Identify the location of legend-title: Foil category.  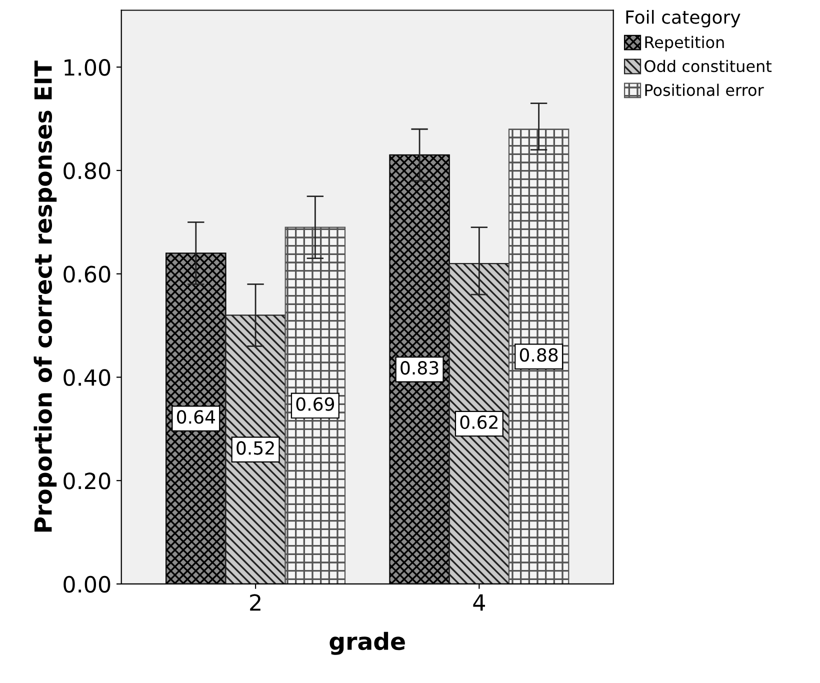
(683, 19).